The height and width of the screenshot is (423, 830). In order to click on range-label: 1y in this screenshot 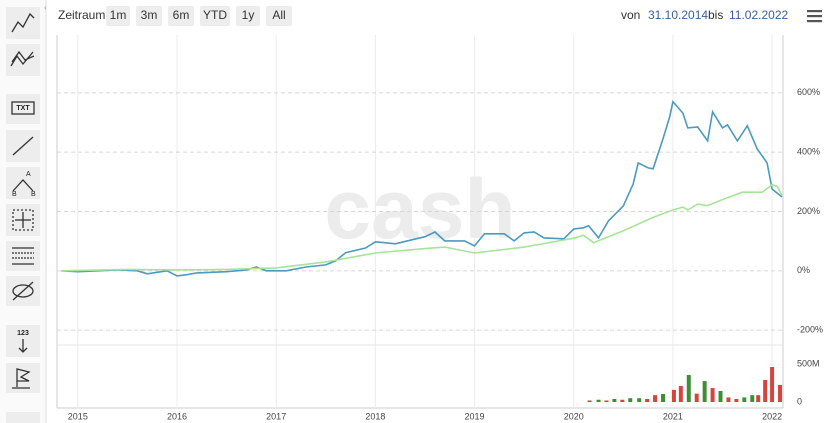, I will do `click(248, 15)`.